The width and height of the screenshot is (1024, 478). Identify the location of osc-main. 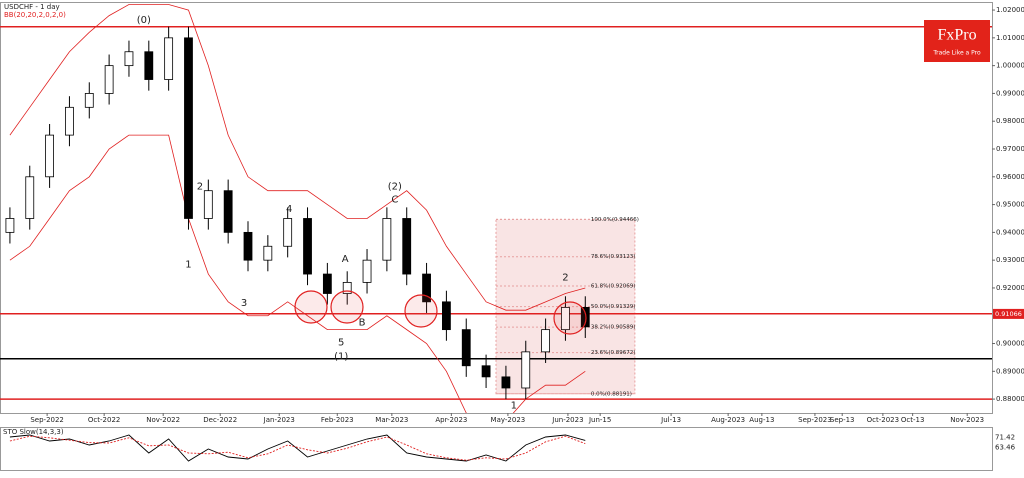
(297, 448).